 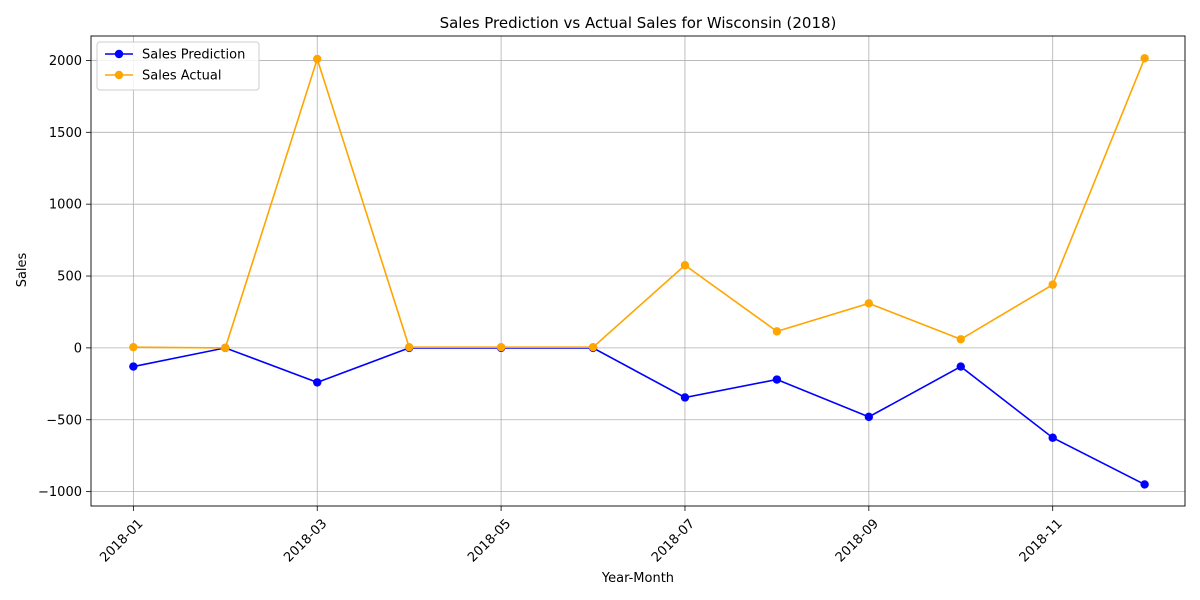 I want to click on y-tick-label: 2000, so click(x=65, y=61).